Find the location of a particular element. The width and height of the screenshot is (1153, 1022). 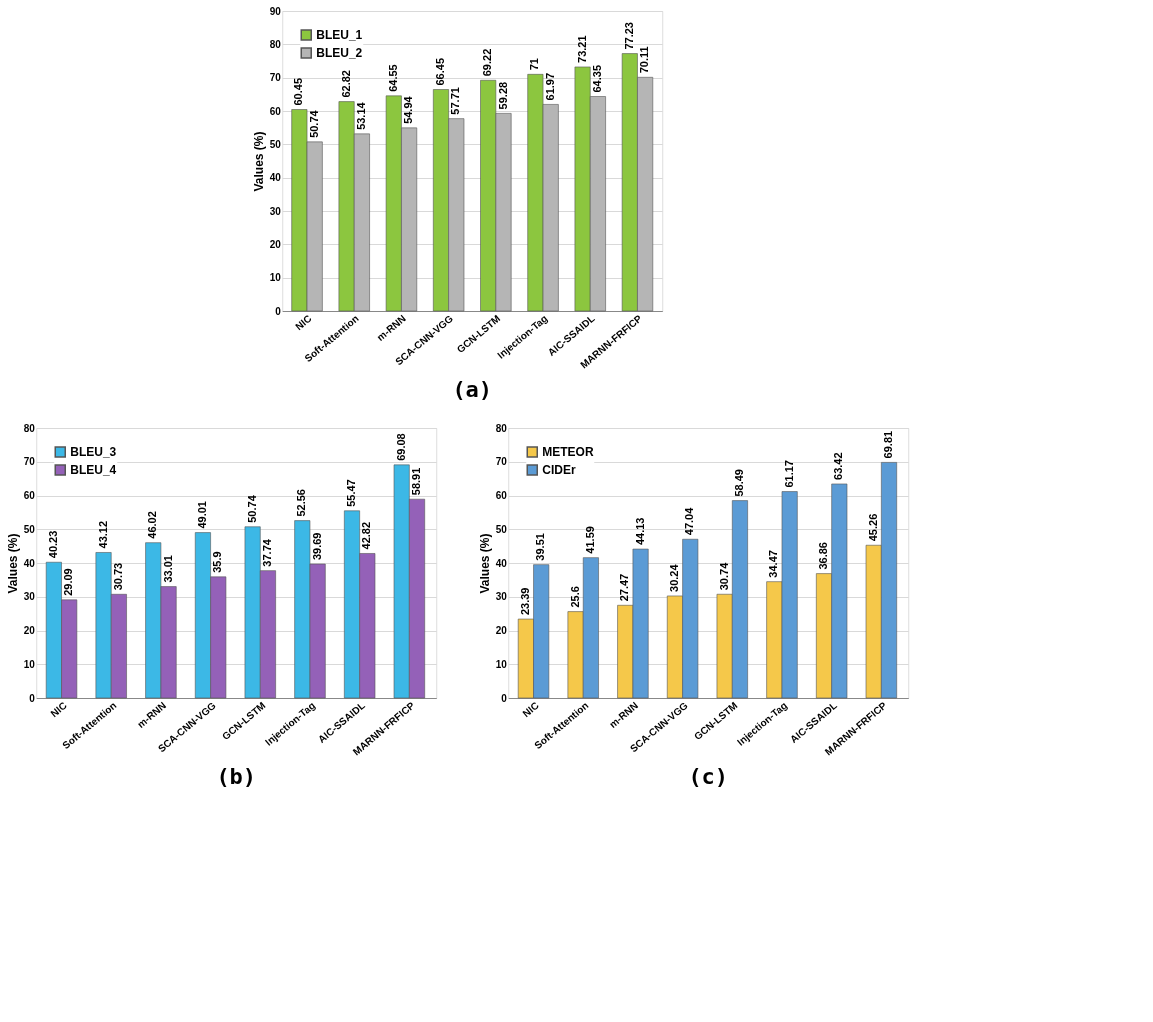

data-label: 53.14 is located at coordinates (360, 115).